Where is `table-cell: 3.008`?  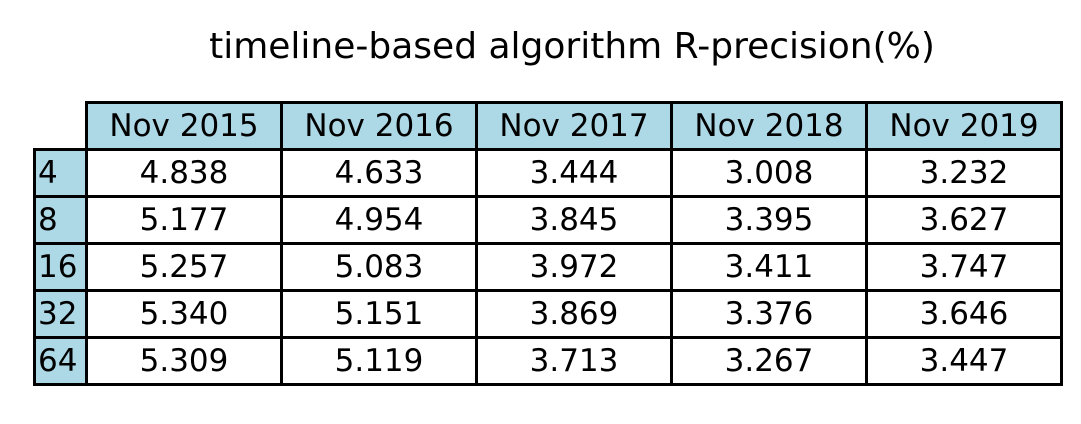
table-cell: 3.008 is located at coordinates (769, 173).